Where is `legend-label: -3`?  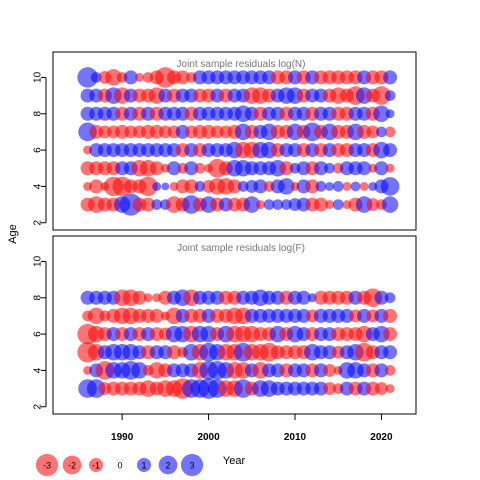
legend-label: -3 is located at coordinates (47, 466).